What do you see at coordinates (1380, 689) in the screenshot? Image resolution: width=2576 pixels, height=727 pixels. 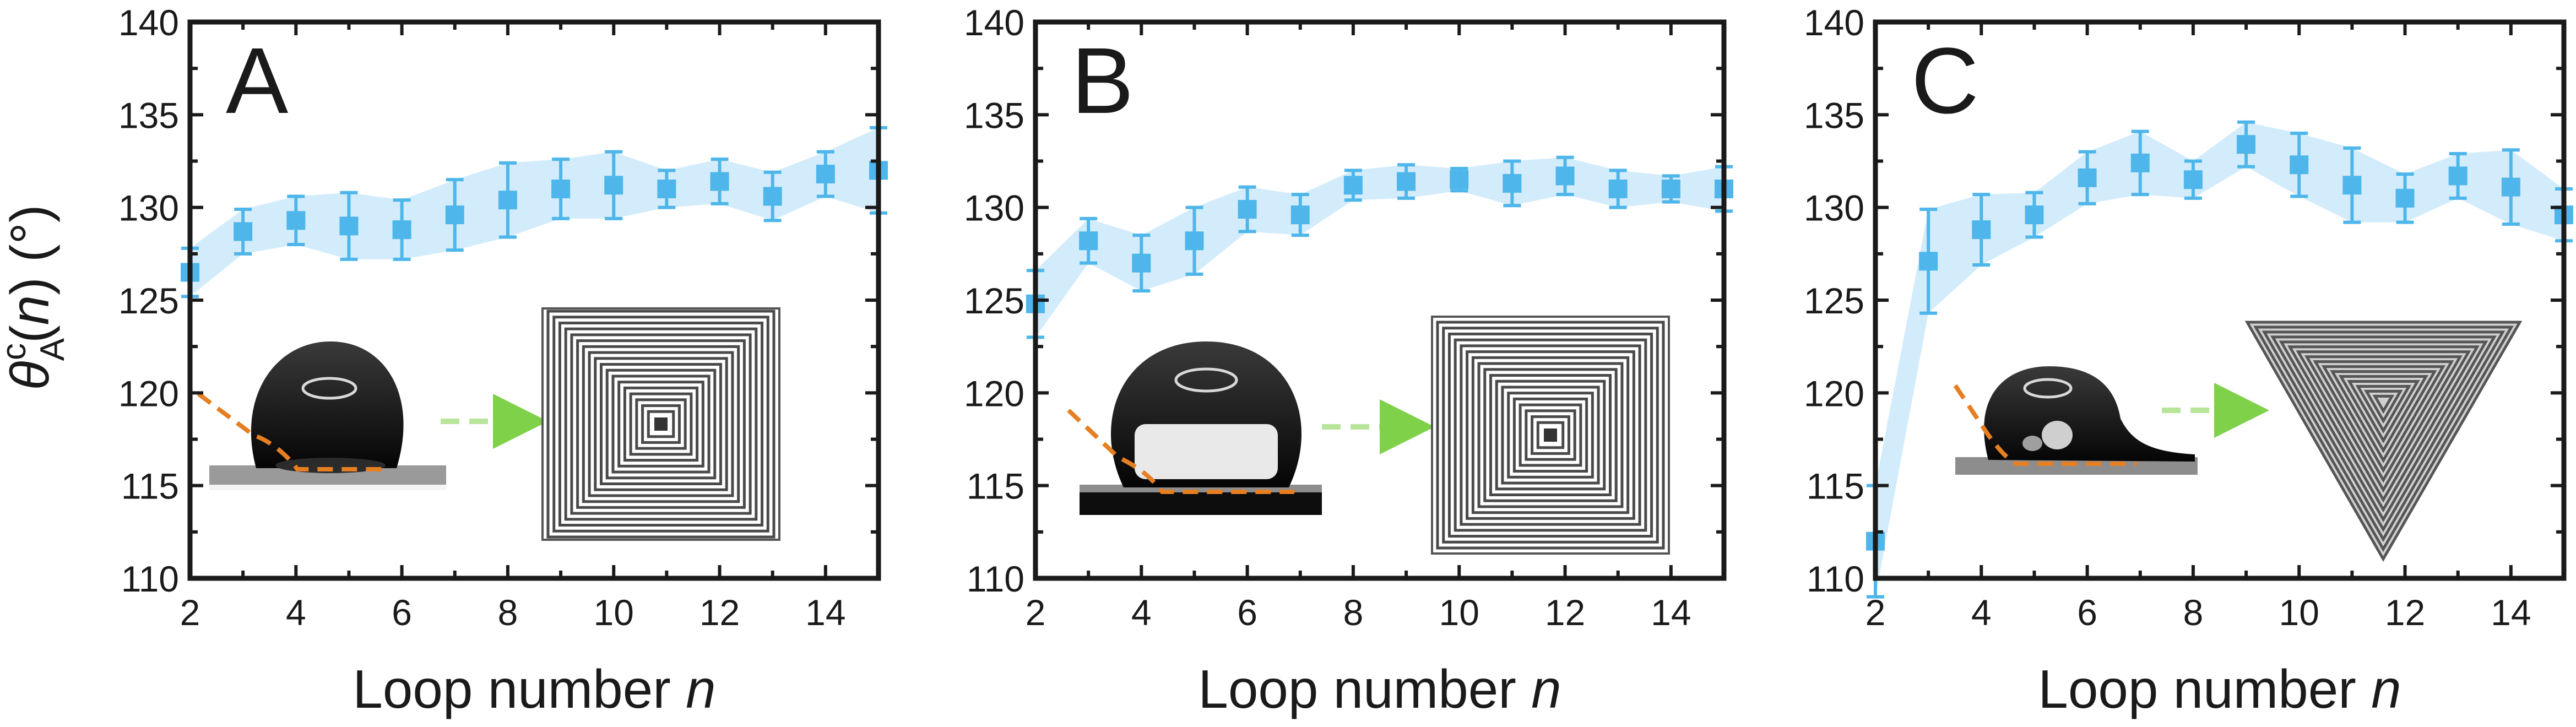 I see `panel-b-x-axis-label: Loop number n` at bounding box center [1380, 689].